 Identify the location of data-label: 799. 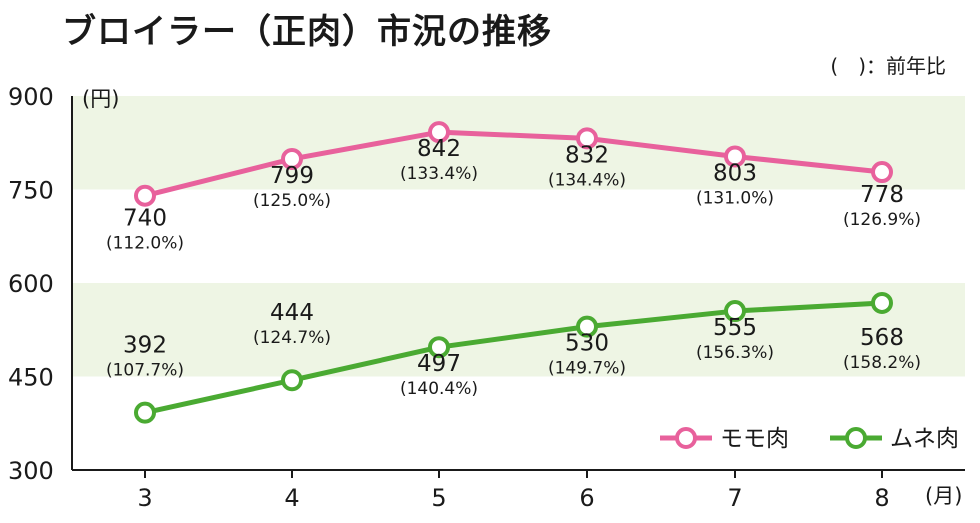
(292, 176).